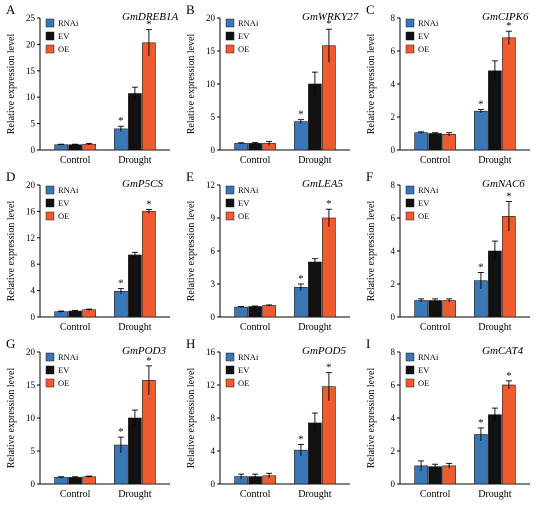  What do you see at coordinates (322, 184) in the screenshot?
I see `gene-name: GmLEA5` at bounding box center [322, 184].